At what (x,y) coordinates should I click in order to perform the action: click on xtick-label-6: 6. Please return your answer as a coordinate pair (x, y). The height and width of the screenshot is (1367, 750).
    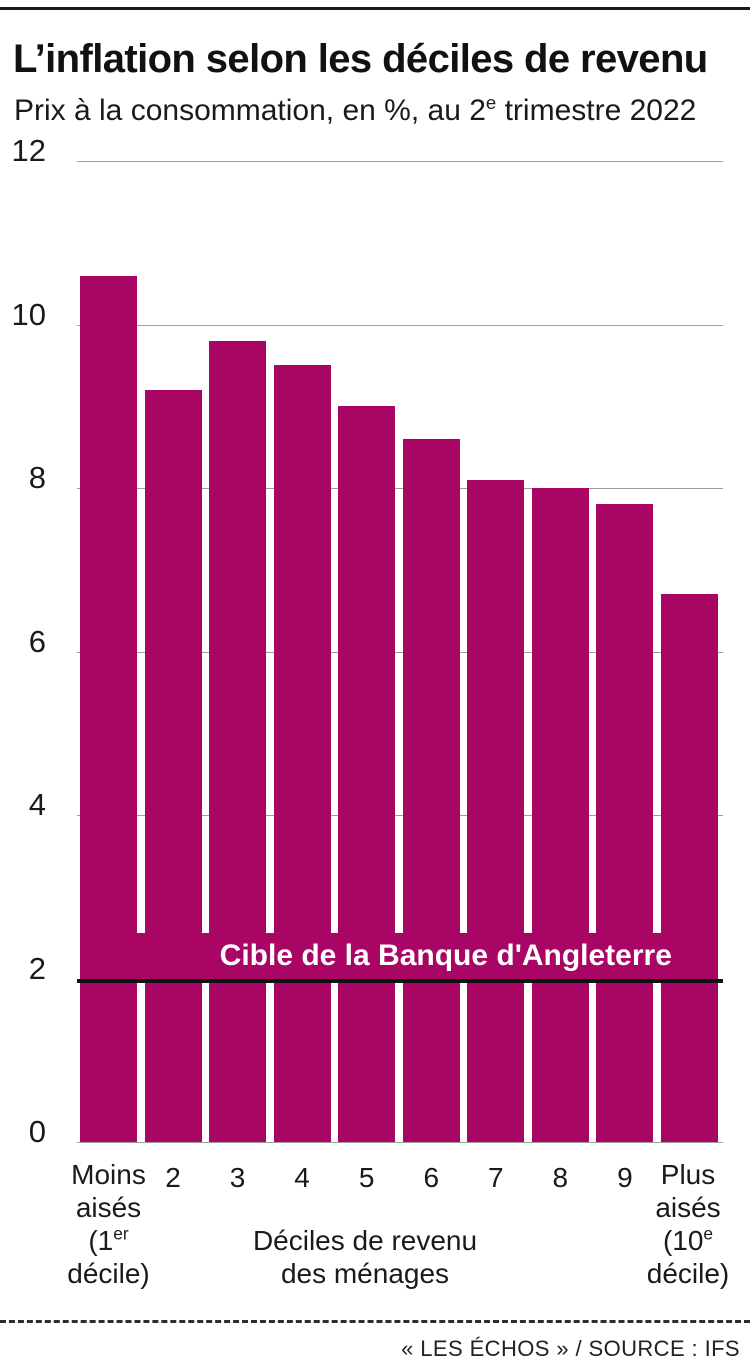
    Looking at the image, I should click on (431, 1177).